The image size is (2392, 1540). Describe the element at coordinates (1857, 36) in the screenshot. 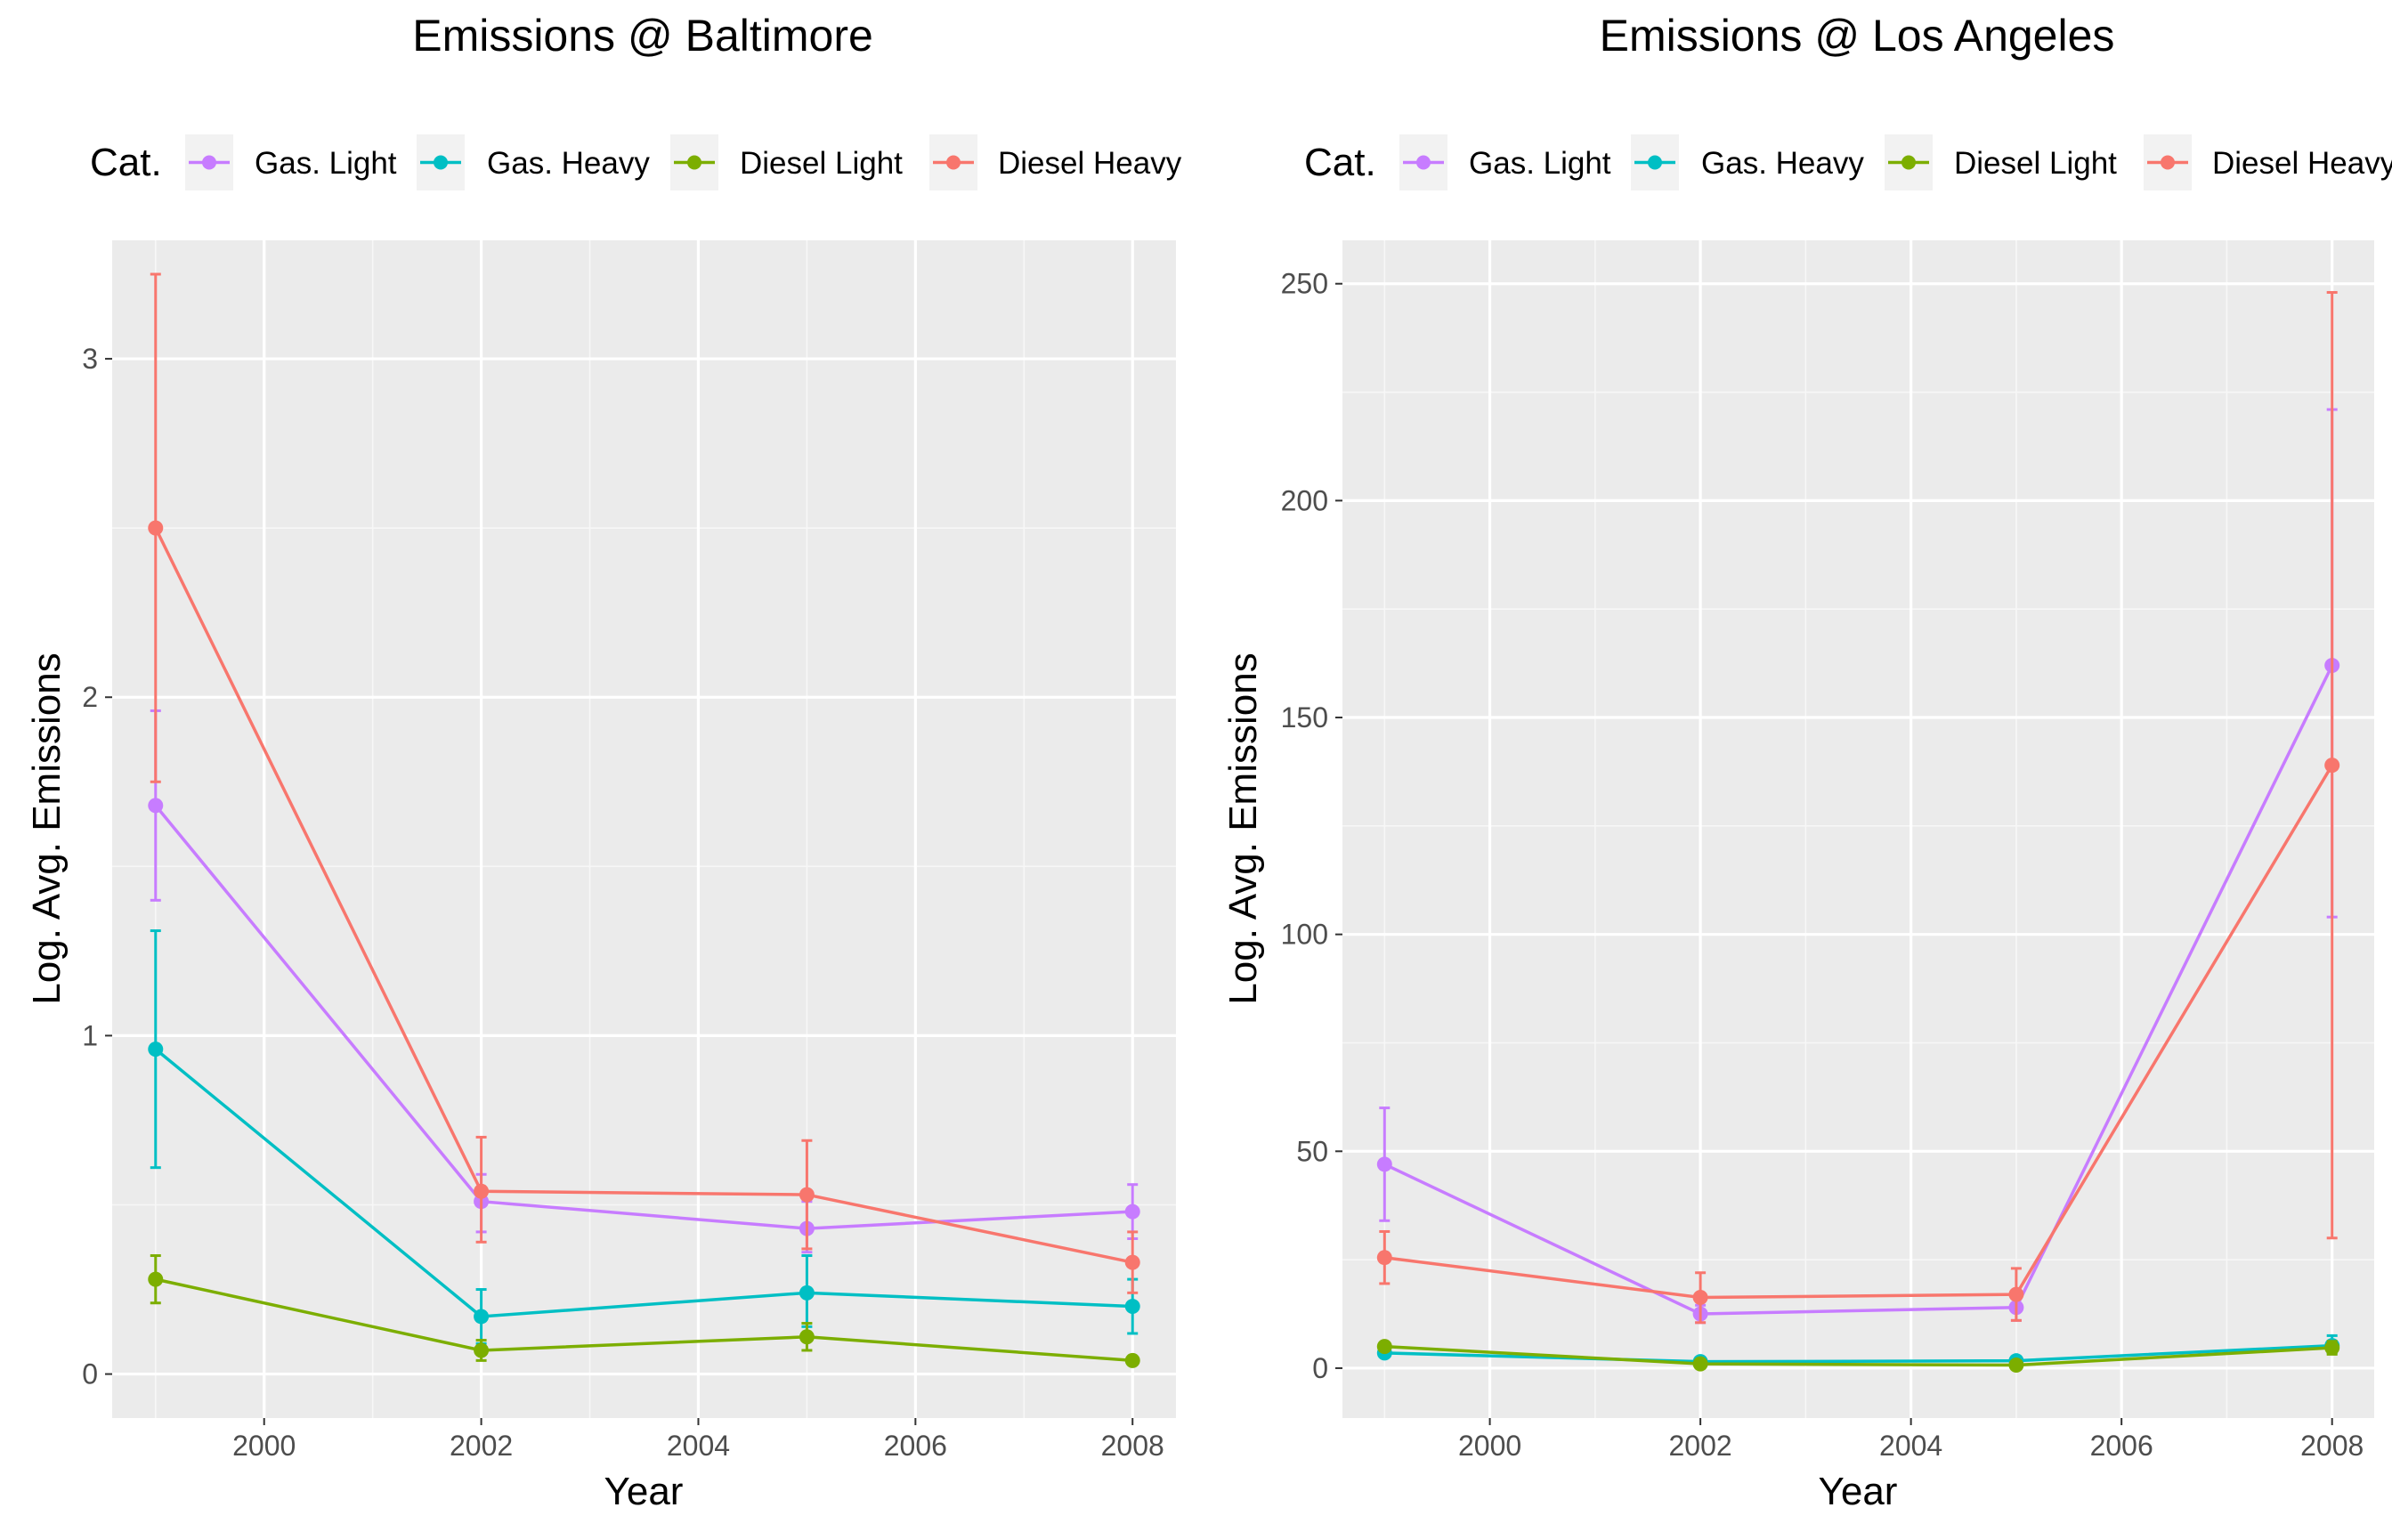

I see `chart-title: Emissions @ Los Angeles` at that location.